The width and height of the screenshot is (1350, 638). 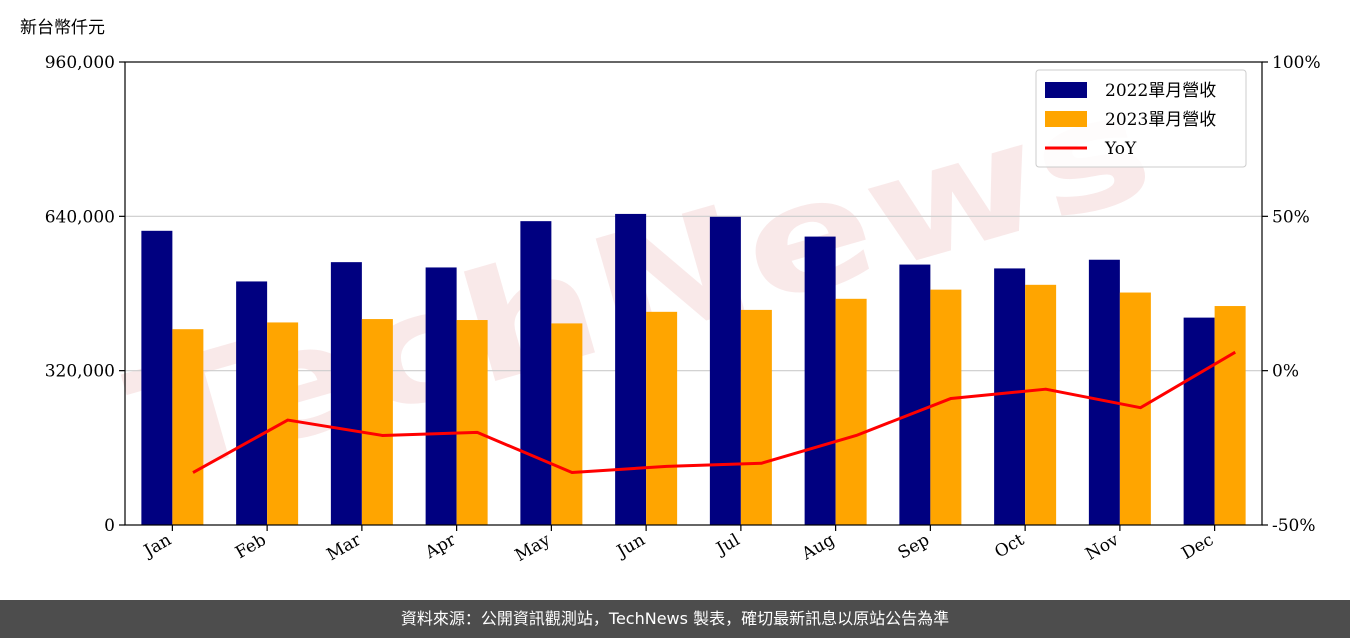 What do you see at coordinates (1120, 149) in the screenshot?
I see `legend-label: YoY` at bounding box center [1120, 149].